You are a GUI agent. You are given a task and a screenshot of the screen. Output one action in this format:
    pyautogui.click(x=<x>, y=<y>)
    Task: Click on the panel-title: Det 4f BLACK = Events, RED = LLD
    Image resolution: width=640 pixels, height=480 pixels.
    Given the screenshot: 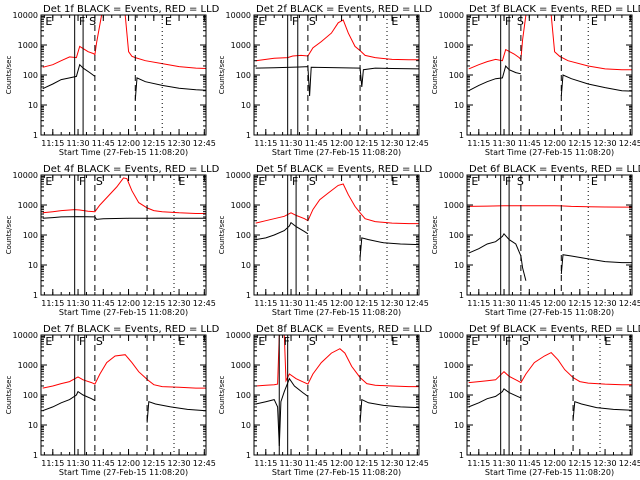 What is the action you would take?
    pyautogui.click(x=131, y=169)
    